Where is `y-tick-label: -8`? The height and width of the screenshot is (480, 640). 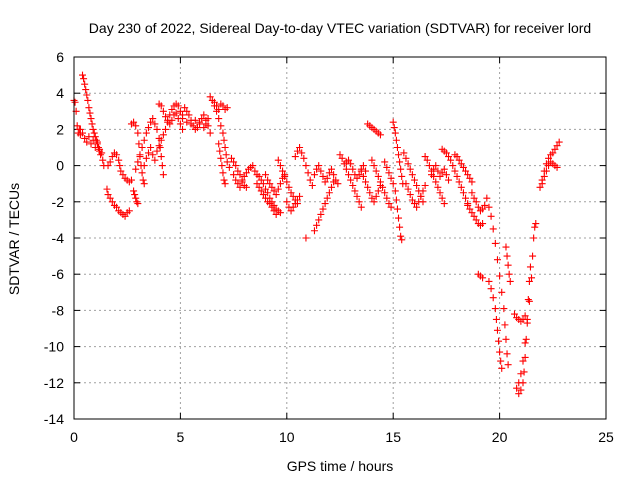
y-tick-label: -8 is located at coordinates (58, 310).